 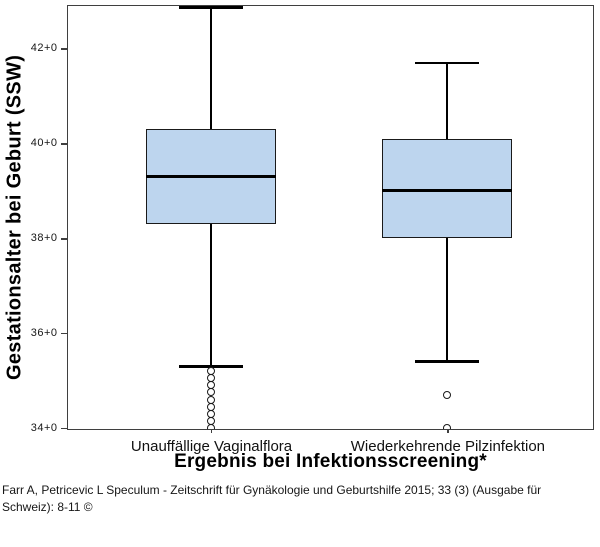 What do you see at coordinates (447, 188) in the screenshot?
I see `box-rect` at bounding box center [447, 188].